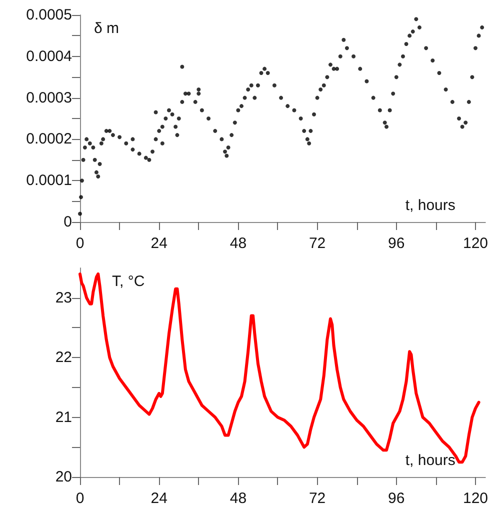 This screenshot has height=509, width=491. Describe the element at coordinates (49, 139) in the screenshot. I see `y-tick-label: 0.0002` at that location.